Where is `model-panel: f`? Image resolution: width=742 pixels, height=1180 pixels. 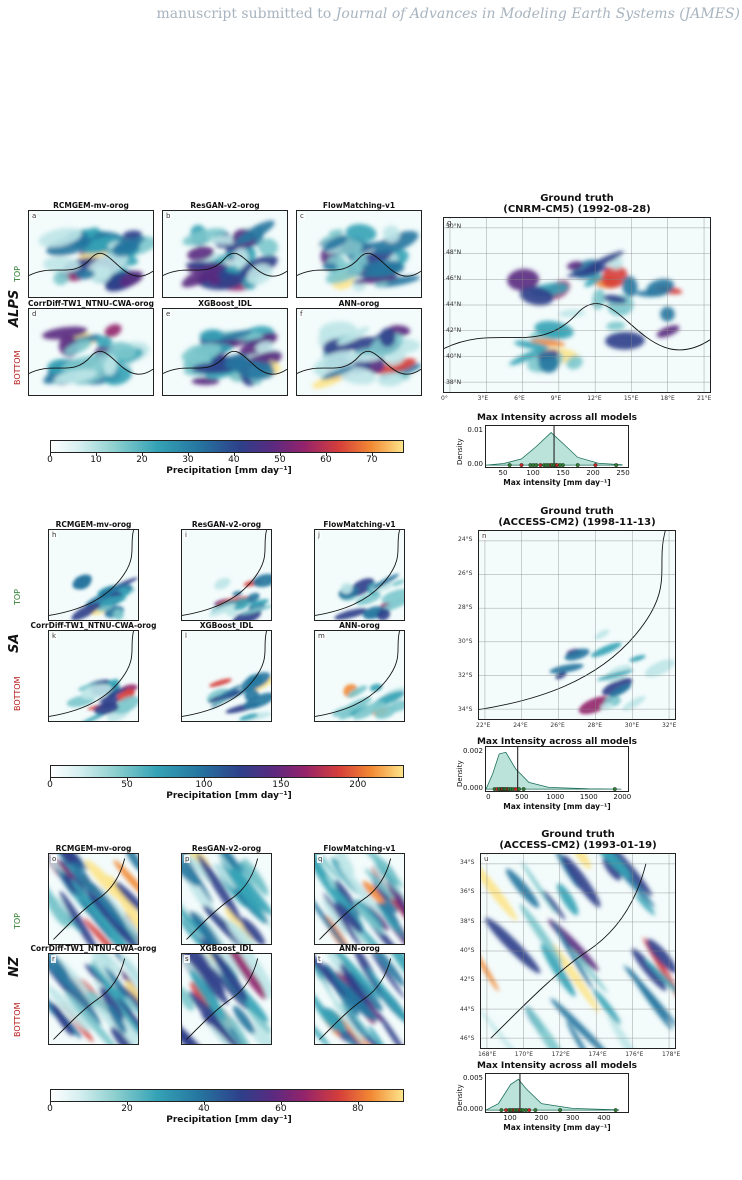 model-panel: f is located at coordinates (359, 352).